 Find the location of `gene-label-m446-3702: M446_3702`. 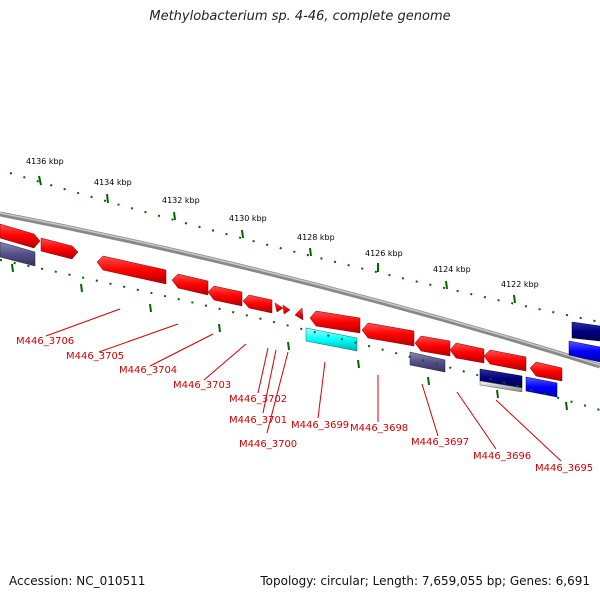

gene-label-m446-3702: M446_3702 is located at coordinates (258, 399).